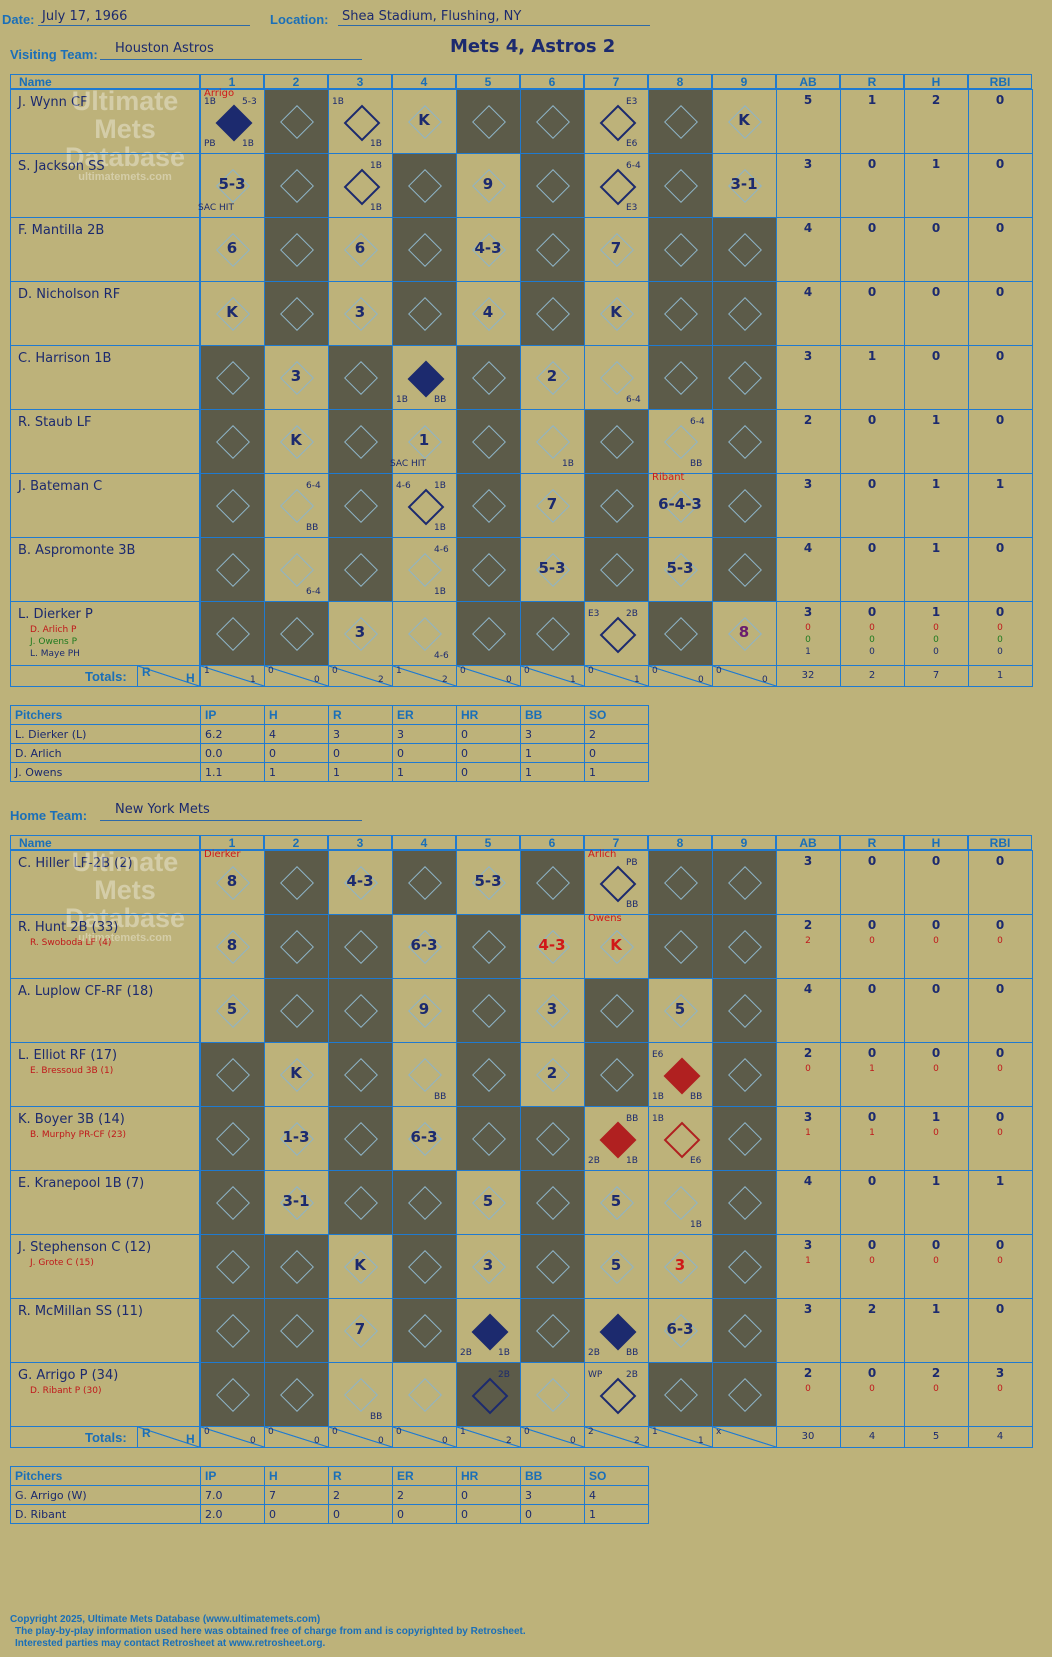  What do you see at coordinates (403, 486) in the screenshot?
I see `play-note: 4-6` at bounding box center [403, 486].